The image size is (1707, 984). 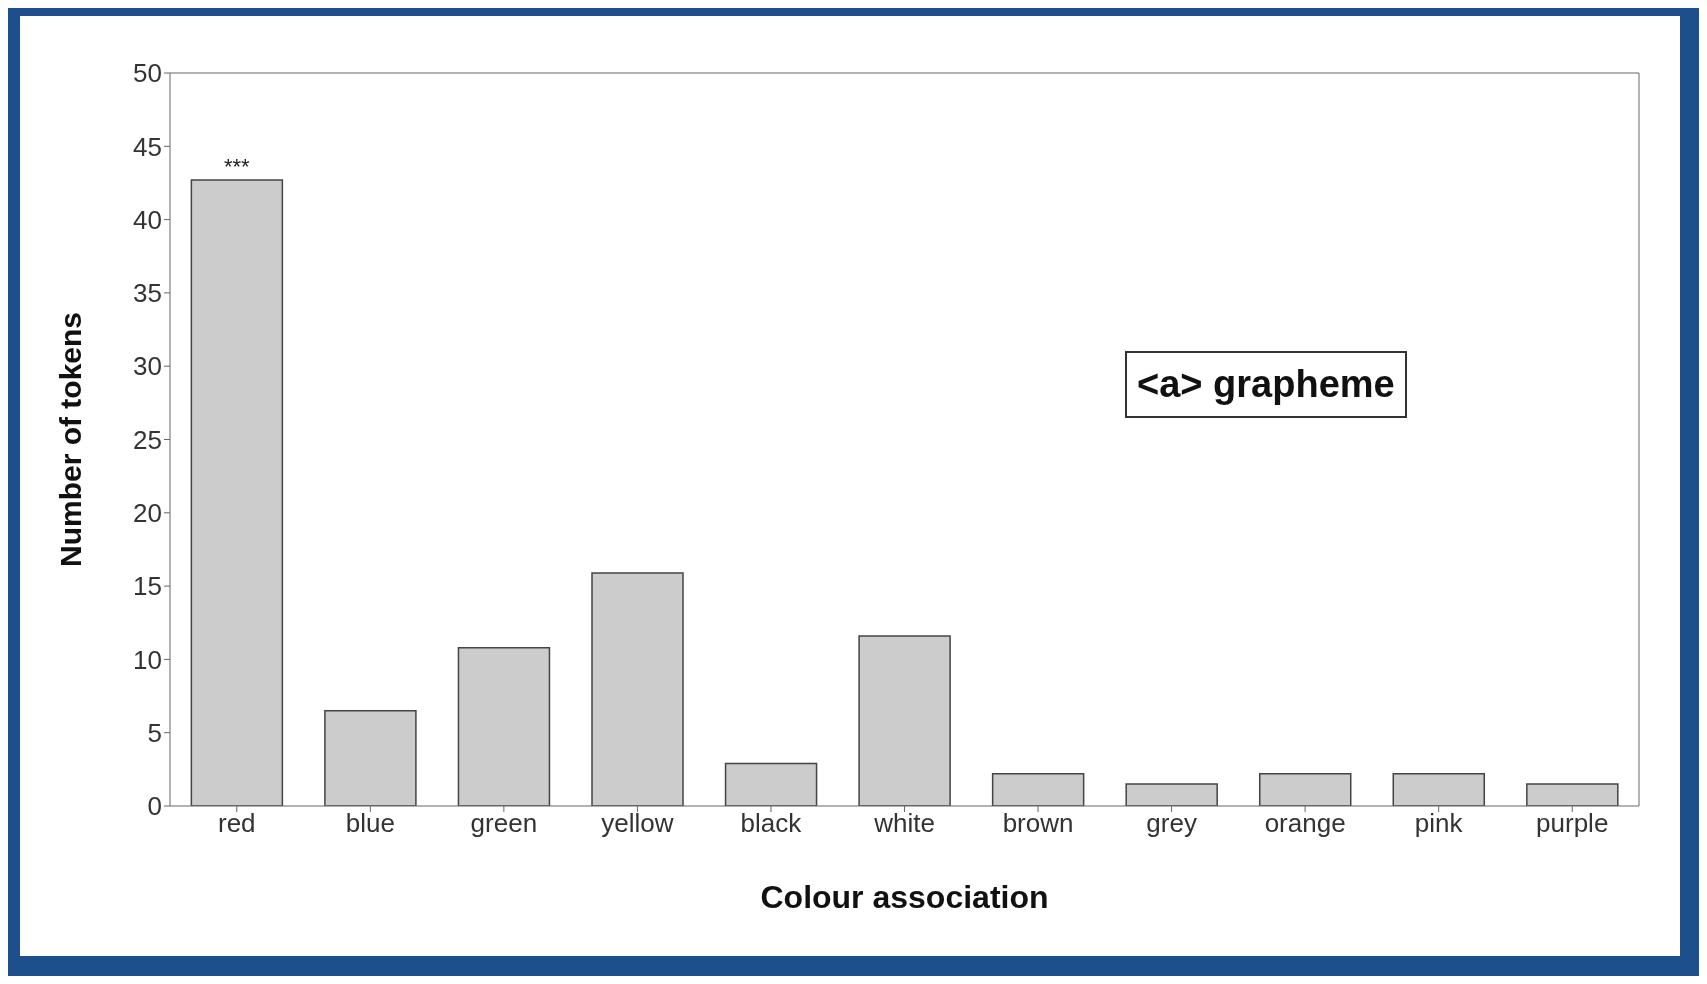 I want to click on y-tick-label: 50, so click(x=147, y=73).